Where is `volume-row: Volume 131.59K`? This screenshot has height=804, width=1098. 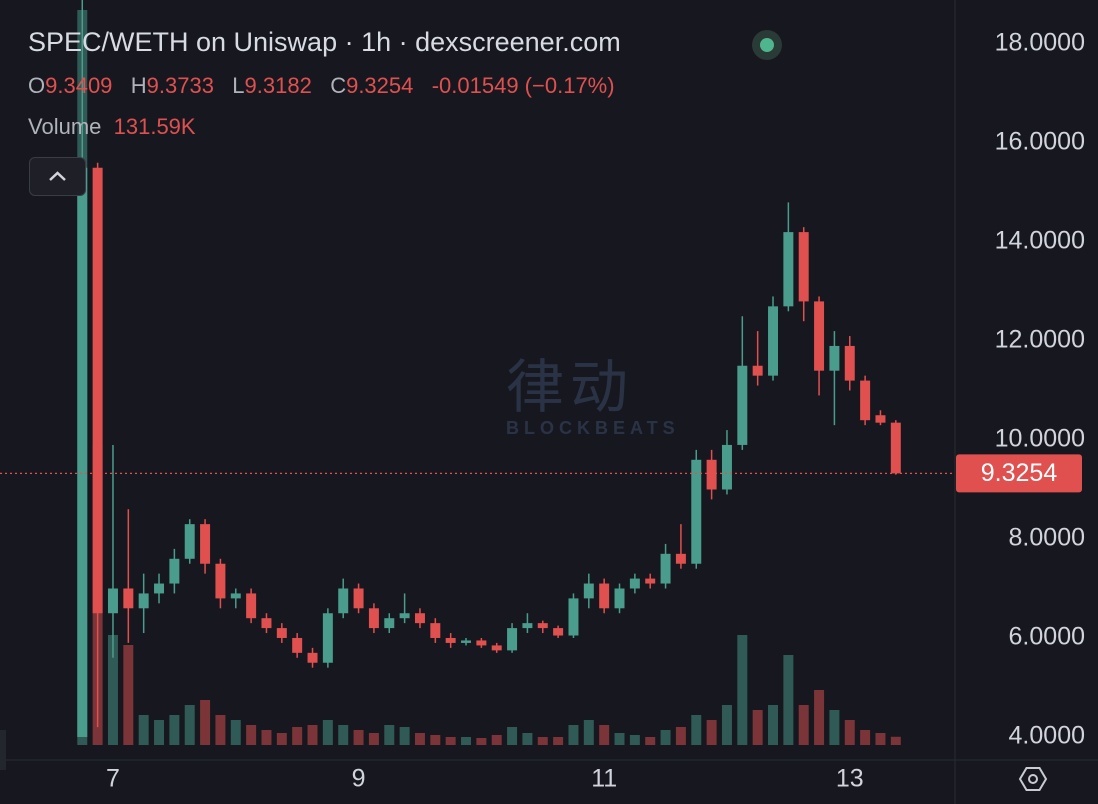
volume-row: Volume 131.59K is located at coordinates (112, 127).